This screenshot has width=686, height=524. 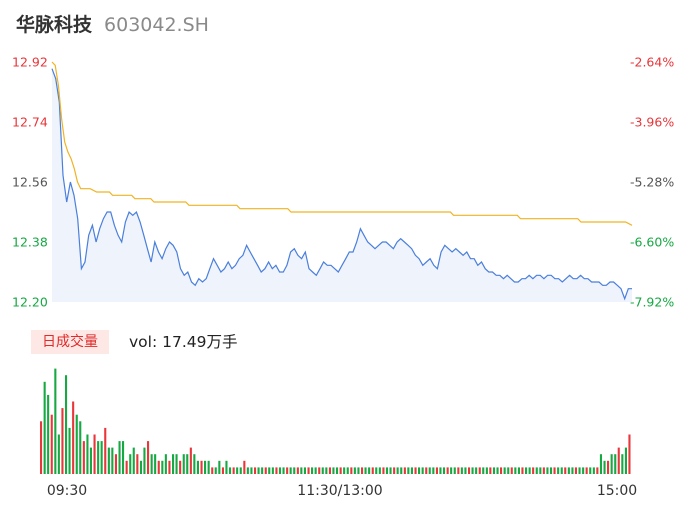 What do you see at coordinates (617, 491) in the screenshot?
I see `time-tick-label: 15:00` at bounding box center [617, 491].